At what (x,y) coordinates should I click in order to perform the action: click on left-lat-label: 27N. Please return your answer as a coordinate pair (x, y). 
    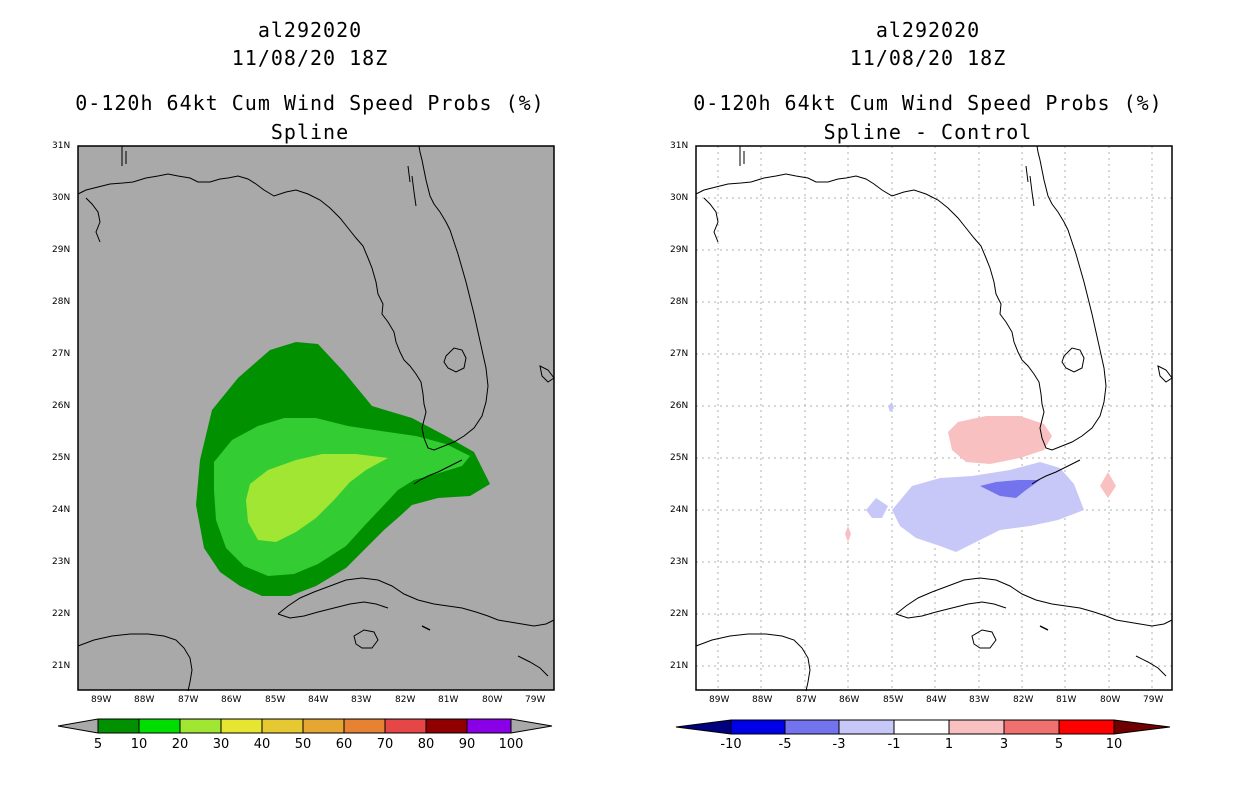
    Looking at the image, I should click on (61, 354).